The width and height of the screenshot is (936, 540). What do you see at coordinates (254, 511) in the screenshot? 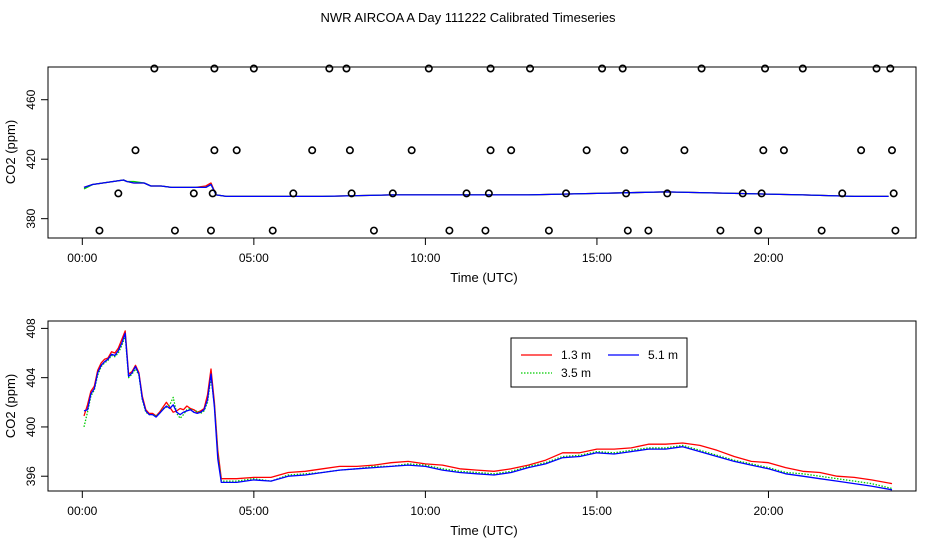
I see `bottom-x-tick-label: 05:00` at bounding box center [254, 511].